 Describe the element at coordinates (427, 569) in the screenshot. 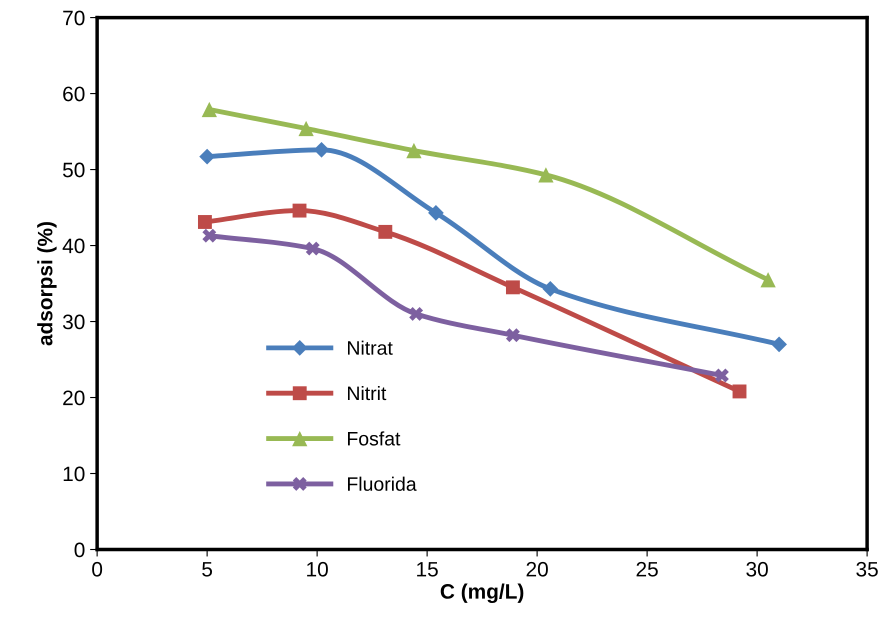

I see `x-tick-label: 15` at that location.